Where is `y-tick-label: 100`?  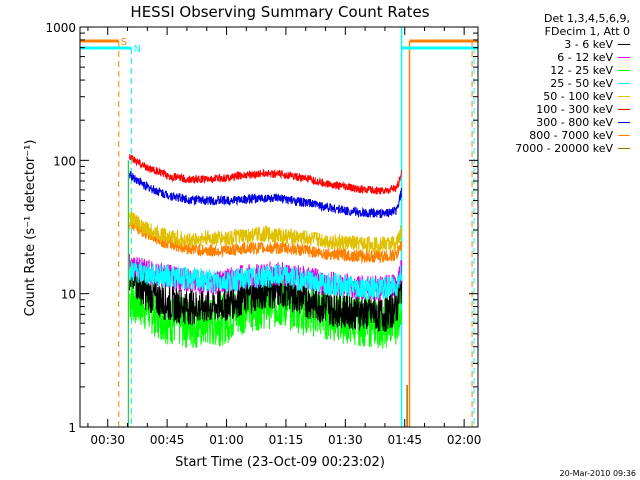
y-tick-label: 100 is located at coordinates (64, 161).